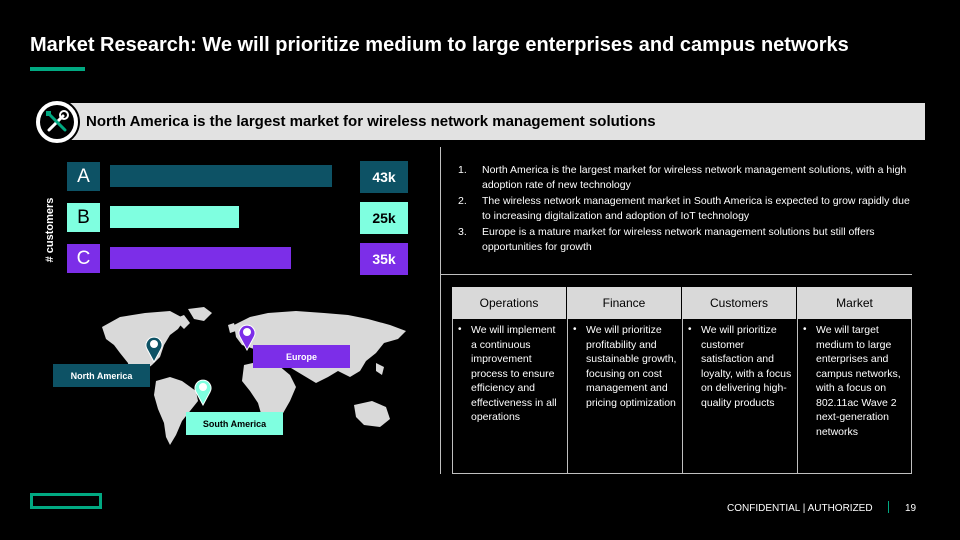 The height and width of the screenshot is (540, 960). I want to click on table-header-finance: Finance, so click(624, 303).